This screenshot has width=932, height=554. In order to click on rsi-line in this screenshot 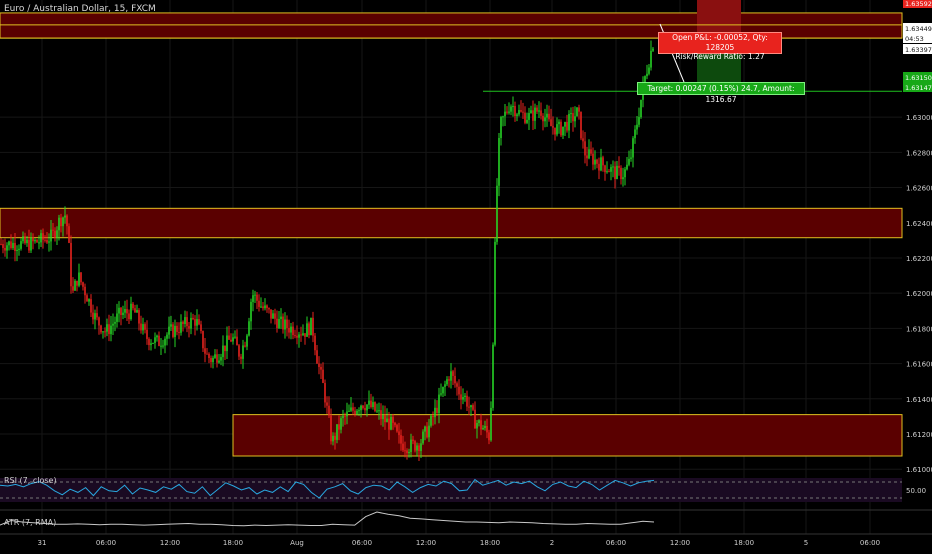, I will do `click(327, 488)`.